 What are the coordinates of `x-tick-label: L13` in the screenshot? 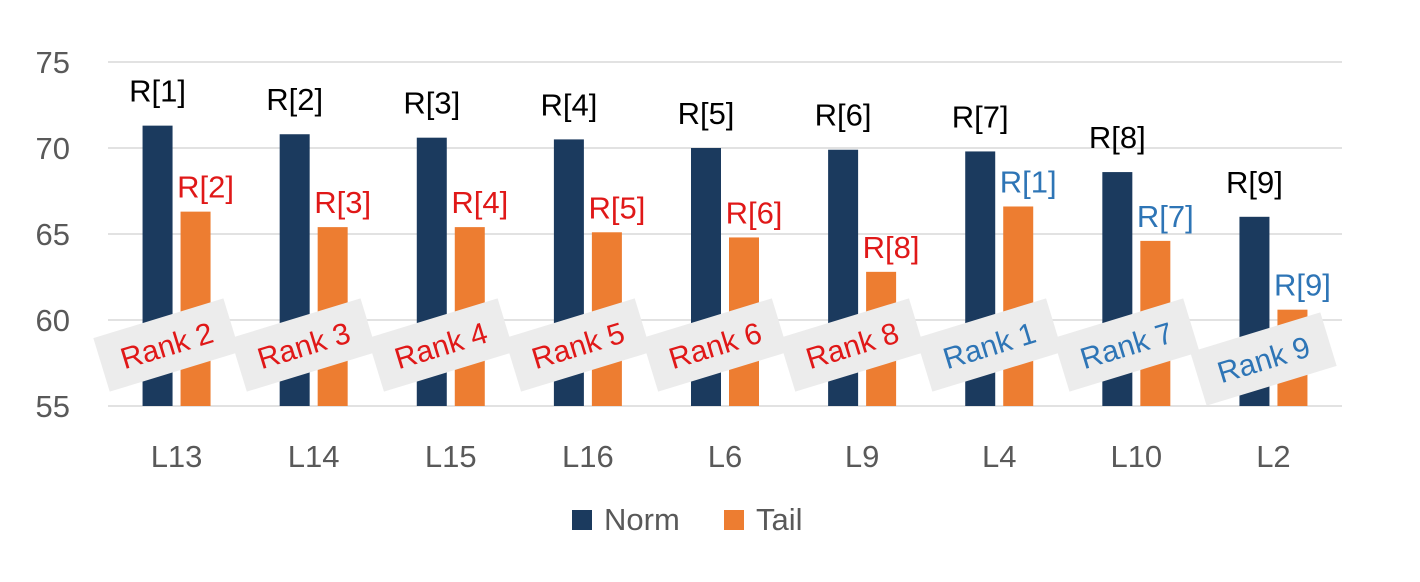 It's located at (177, 456).